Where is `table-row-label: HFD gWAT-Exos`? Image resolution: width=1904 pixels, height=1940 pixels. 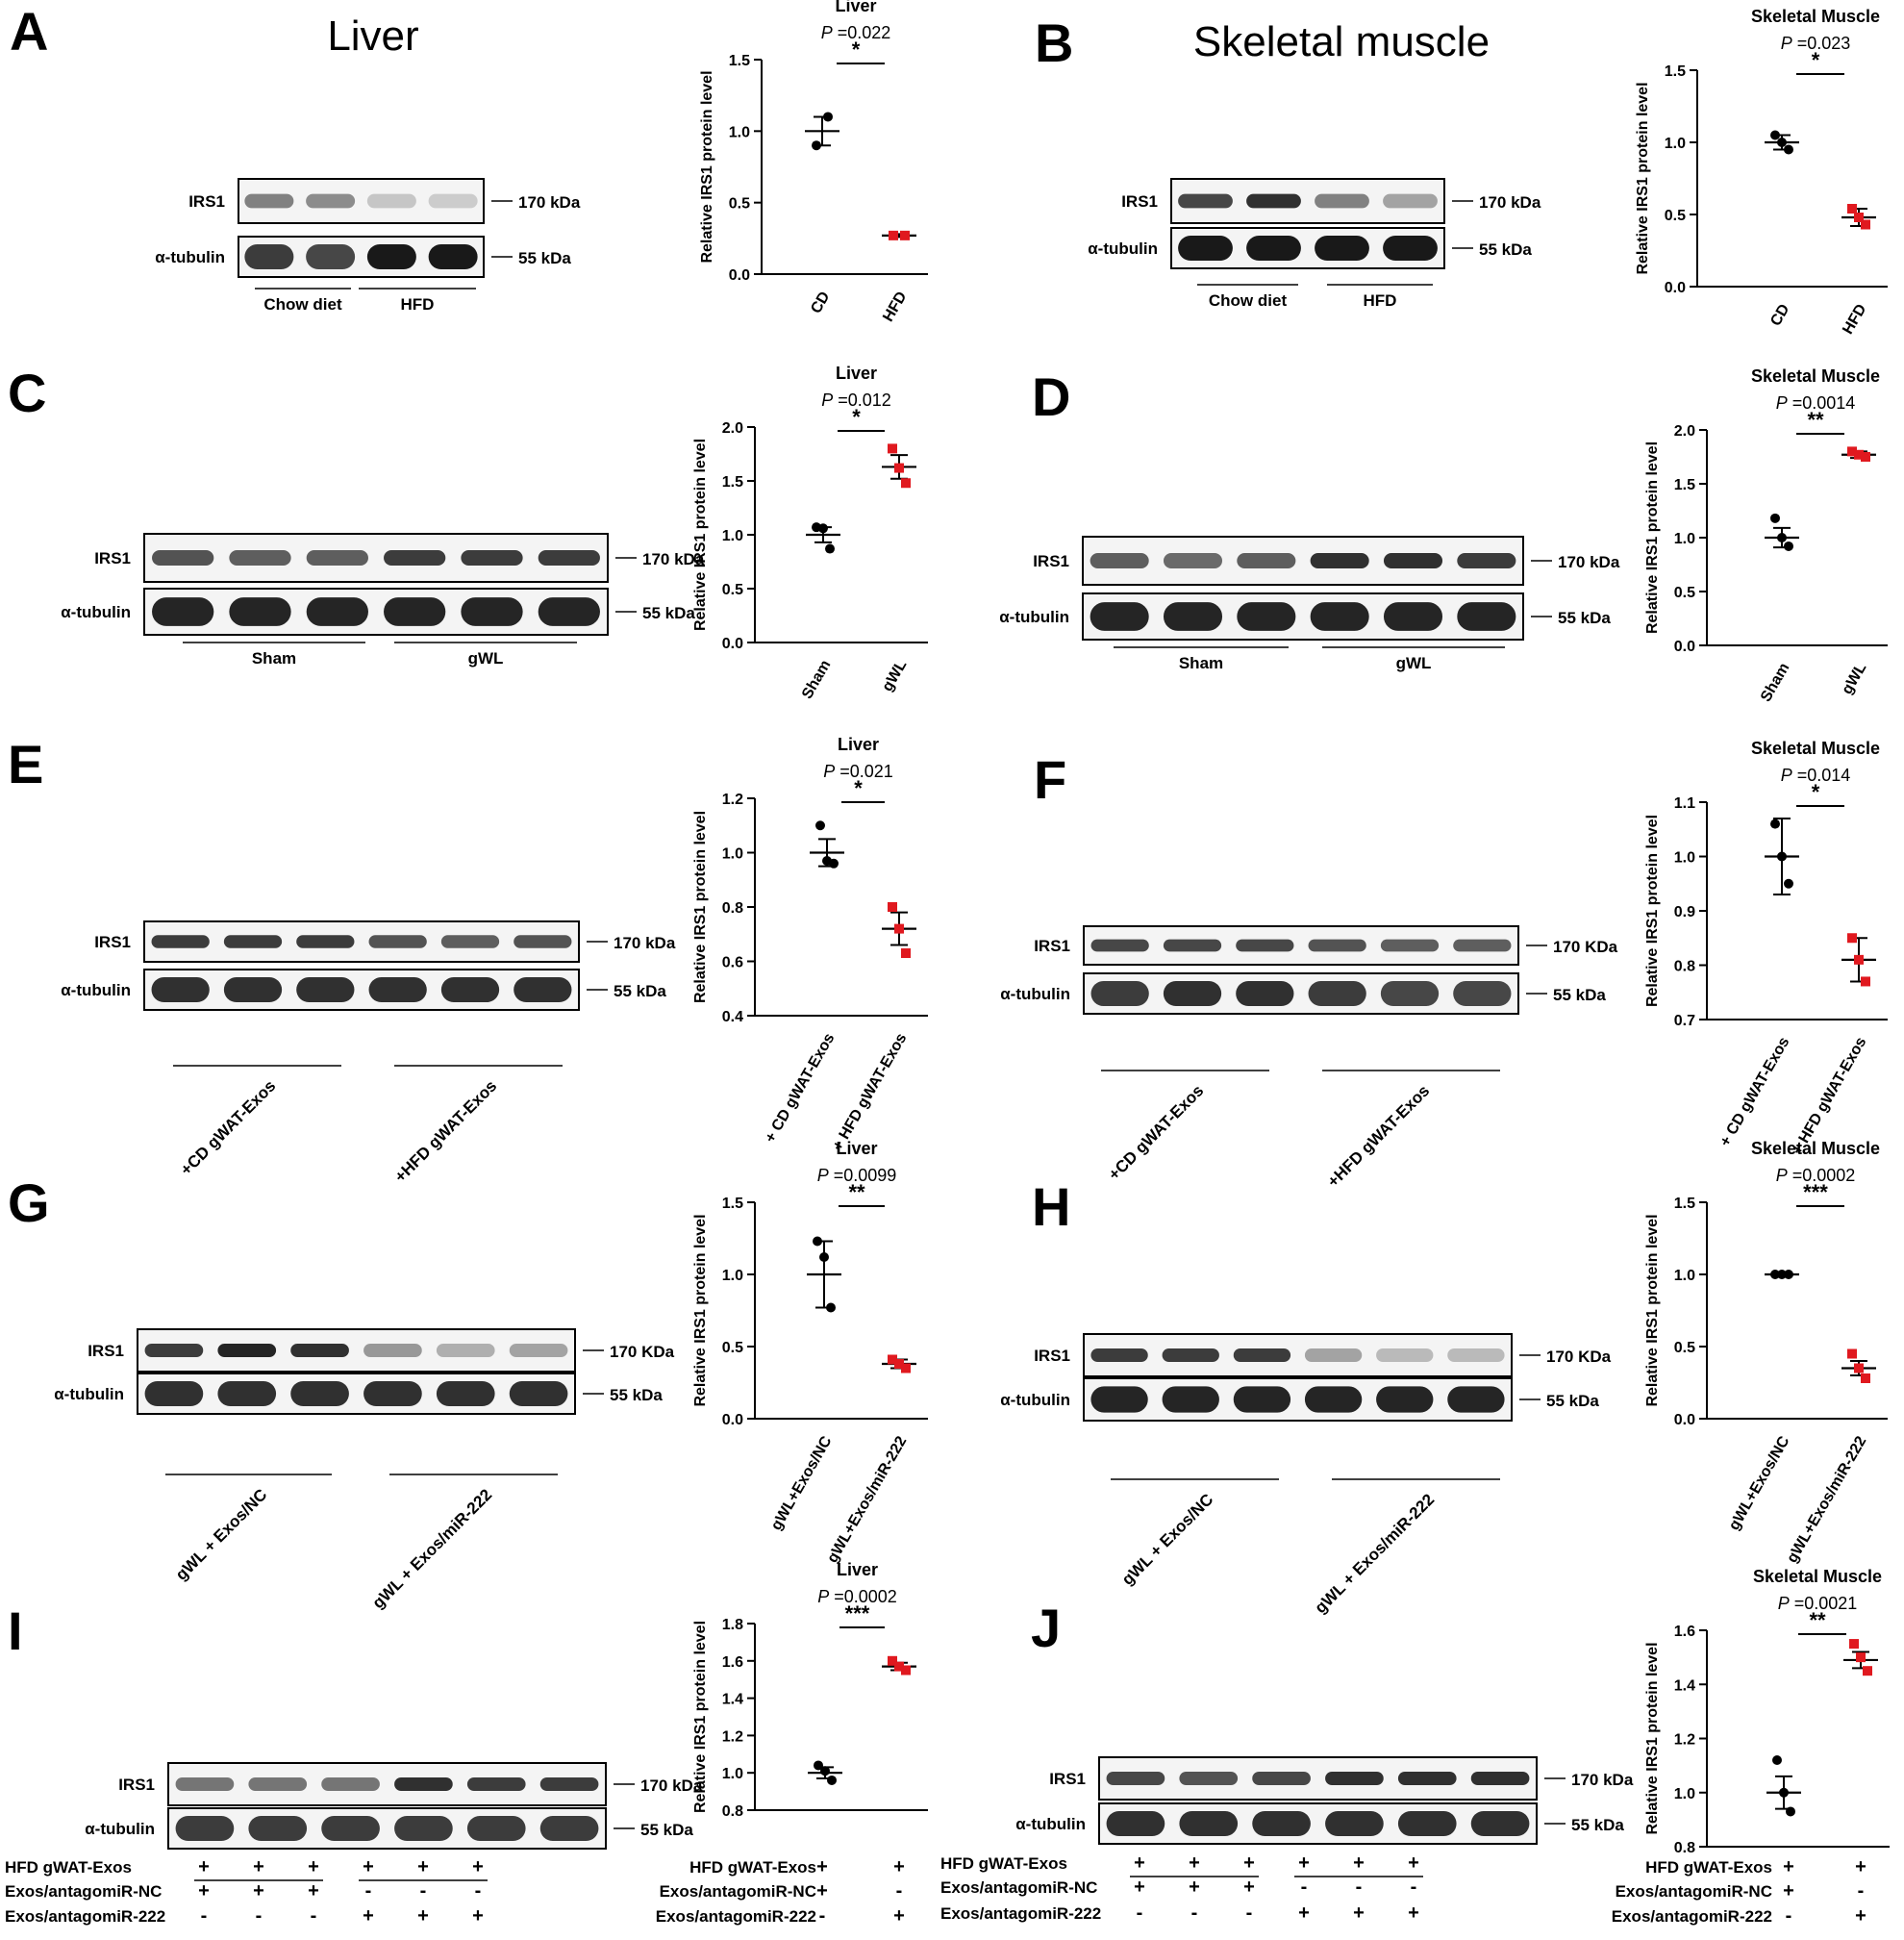 table-row-label: HFD gWAT-Exos is located at coordinates (753, 1868).